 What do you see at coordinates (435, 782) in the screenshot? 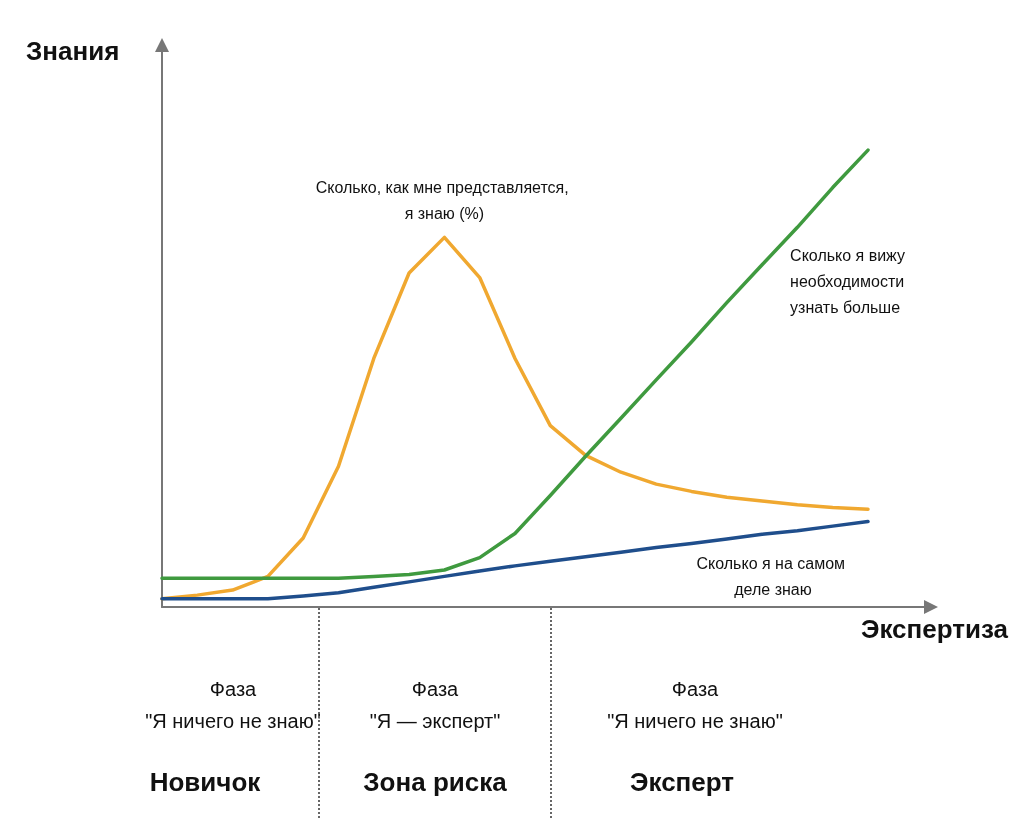
I see `text: Зона риска` at bounding box center [435, 782].